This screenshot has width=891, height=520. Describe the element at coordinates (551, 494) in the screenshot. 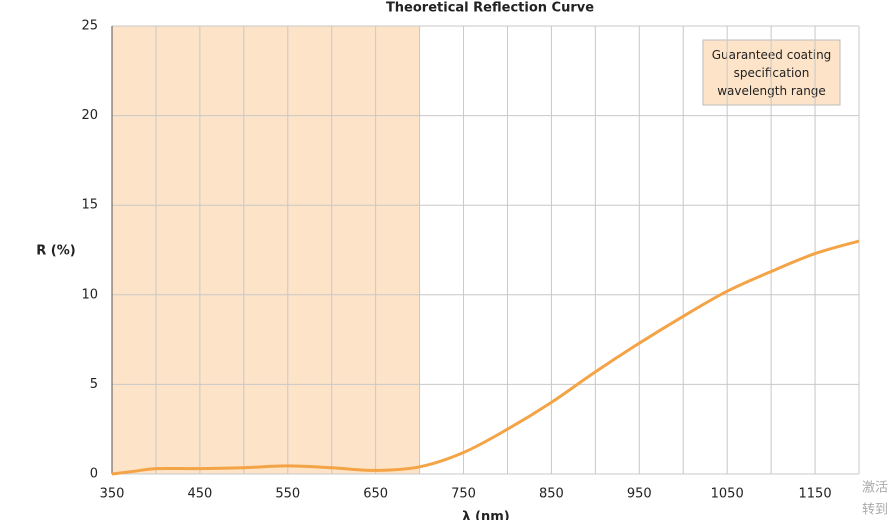

I see `x-tick-label: 850` at that location.